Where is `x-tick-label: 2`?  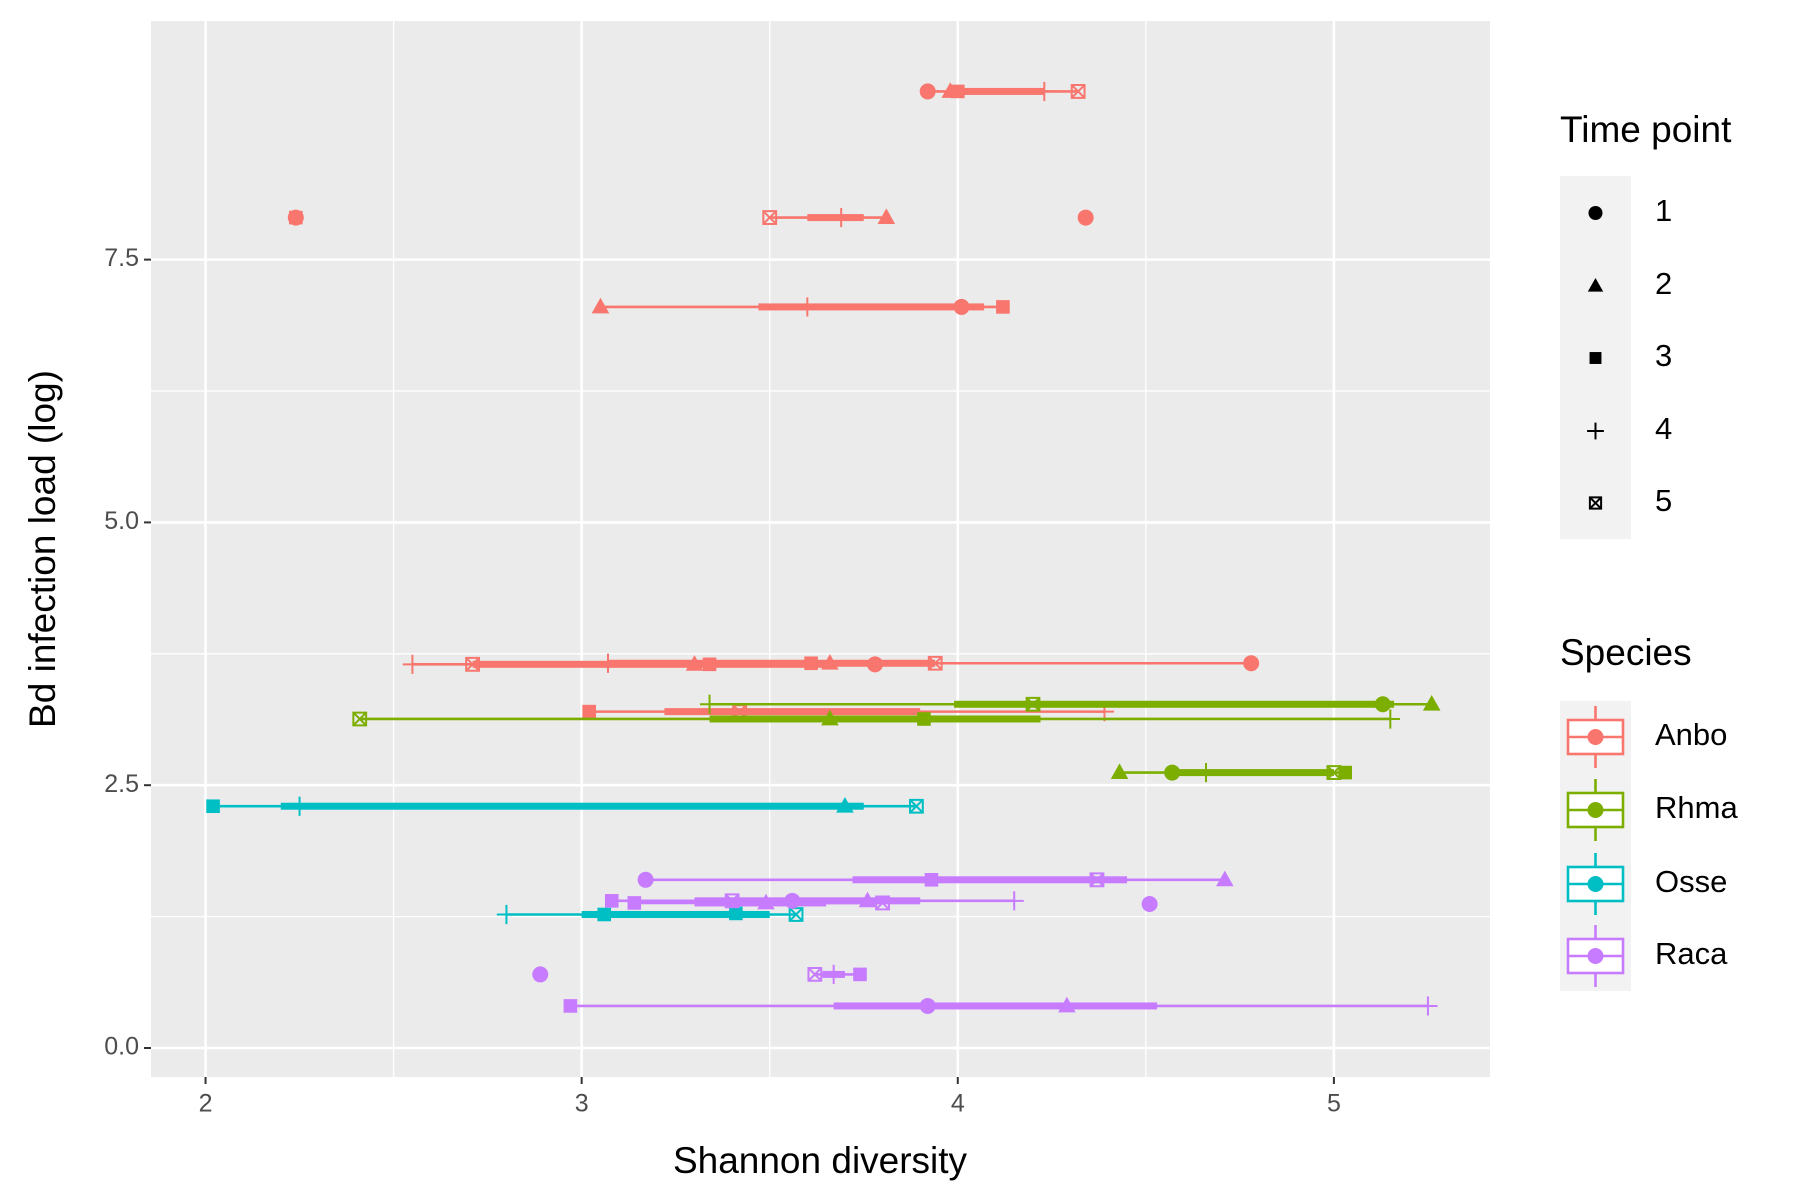 x-tick-label: 2 is located at coordinates (206, 1104).